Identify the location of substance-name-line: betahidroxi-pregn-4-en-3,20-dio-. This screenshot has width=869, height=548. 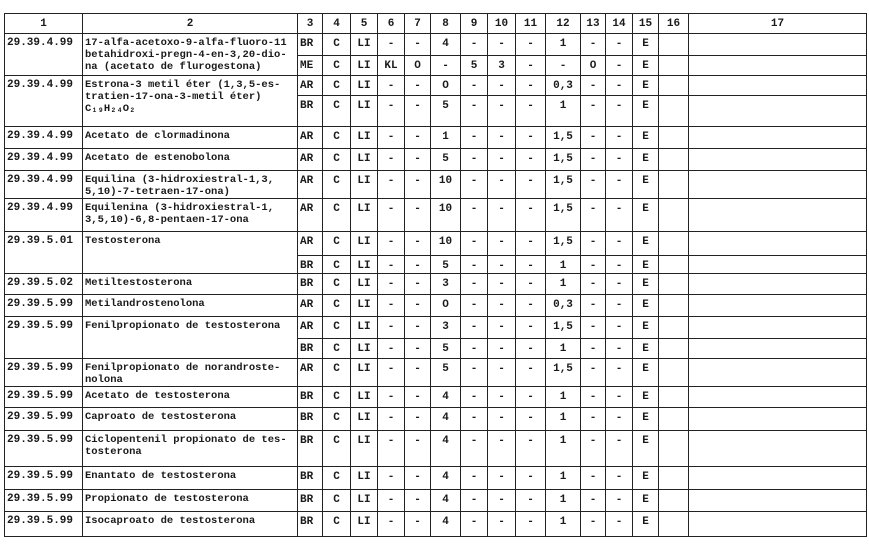
(186, 55).